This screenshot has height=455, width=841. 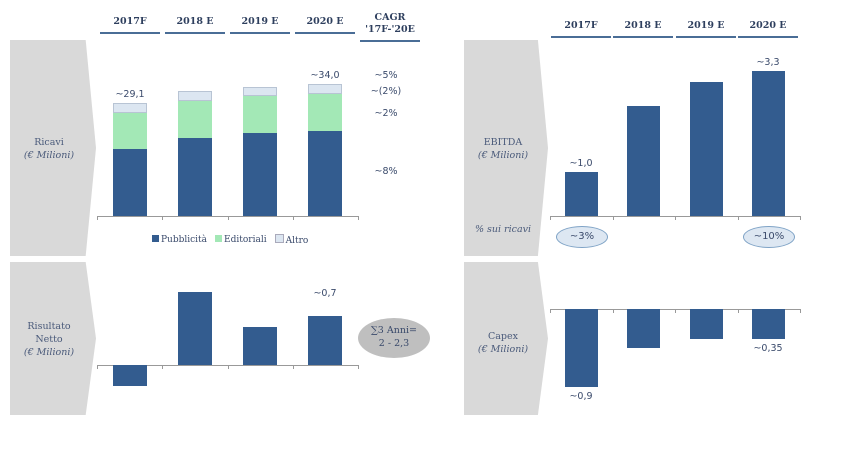 I want to click on capex-panel, so click(x=506, y=338).